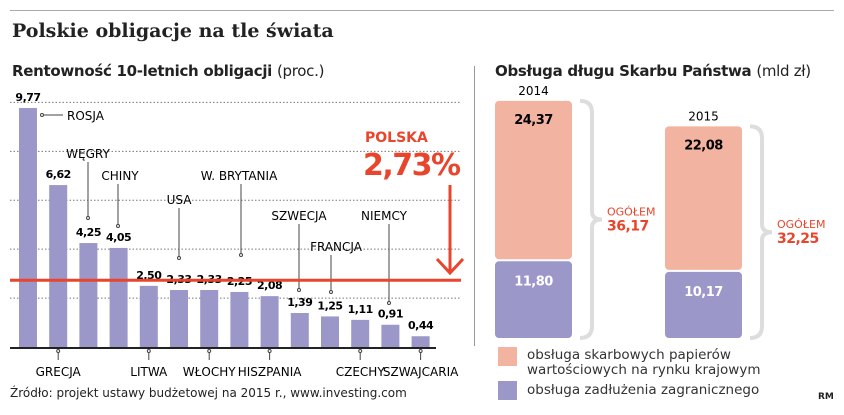 The height and width of the screenshot is (415, 844). Describe the element at coordinates (59, 372) in the screenshot. I see `category-label: GRECJA` at that location.